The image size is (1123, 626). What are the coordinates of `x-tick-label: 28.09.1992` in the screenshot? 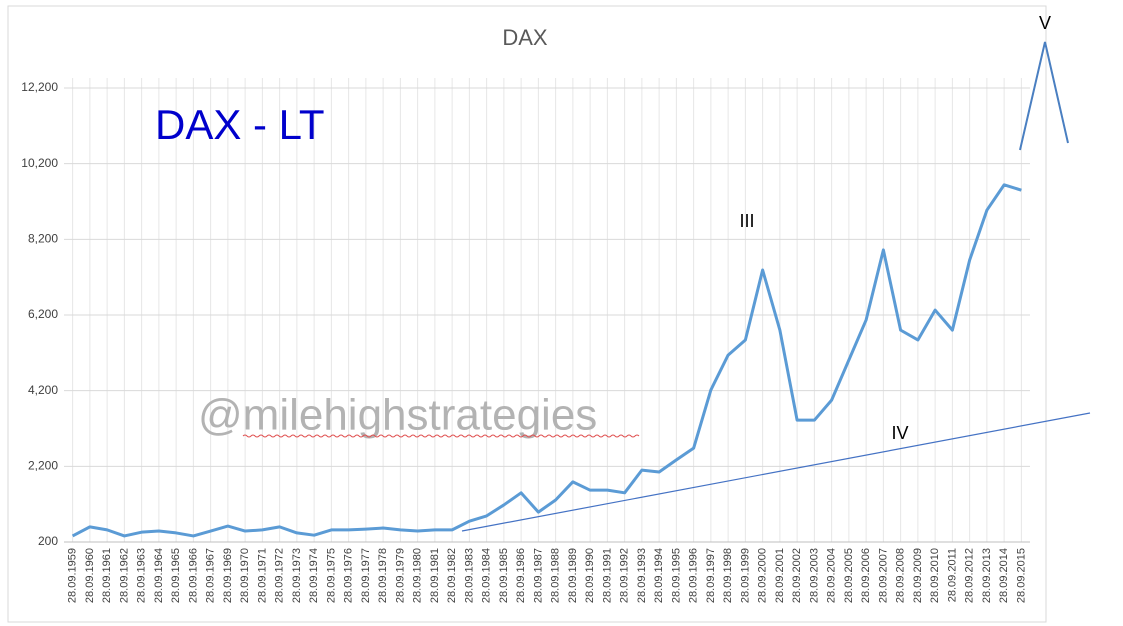 It's located at (625, 575).